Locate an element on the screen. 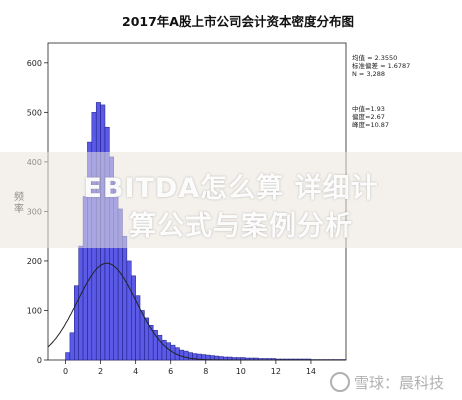  y-tick-label: 200 is located at coordinates (34, 261).